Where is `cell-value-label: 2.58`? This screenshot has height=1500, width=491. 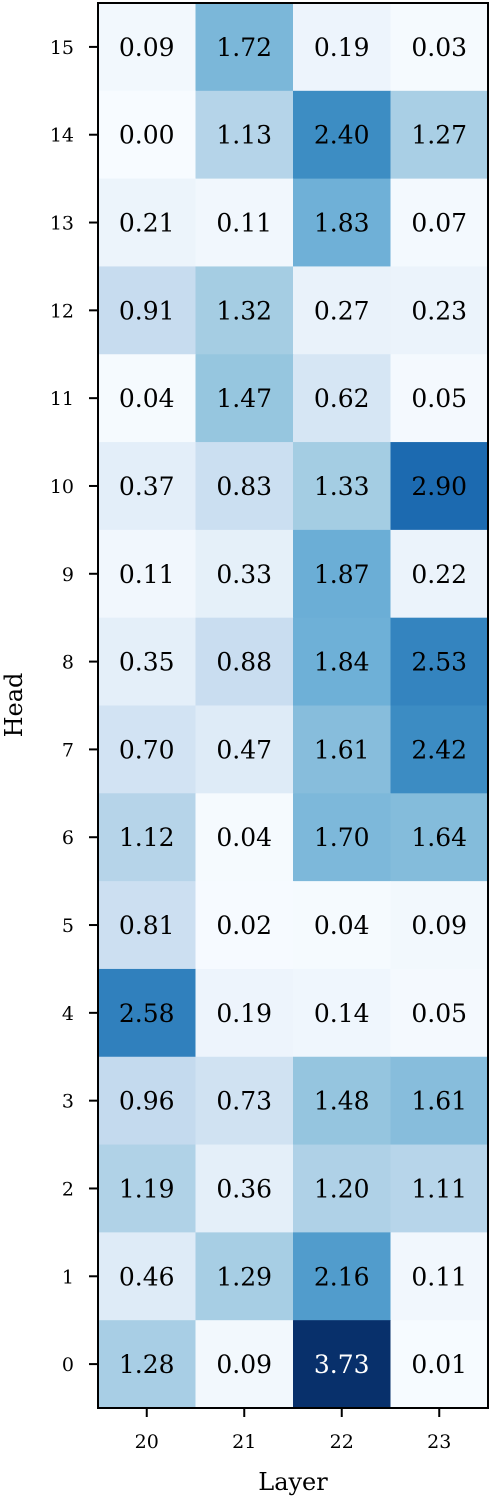 cell-value-label: 2.58 is located at coordinates (147, 1013).